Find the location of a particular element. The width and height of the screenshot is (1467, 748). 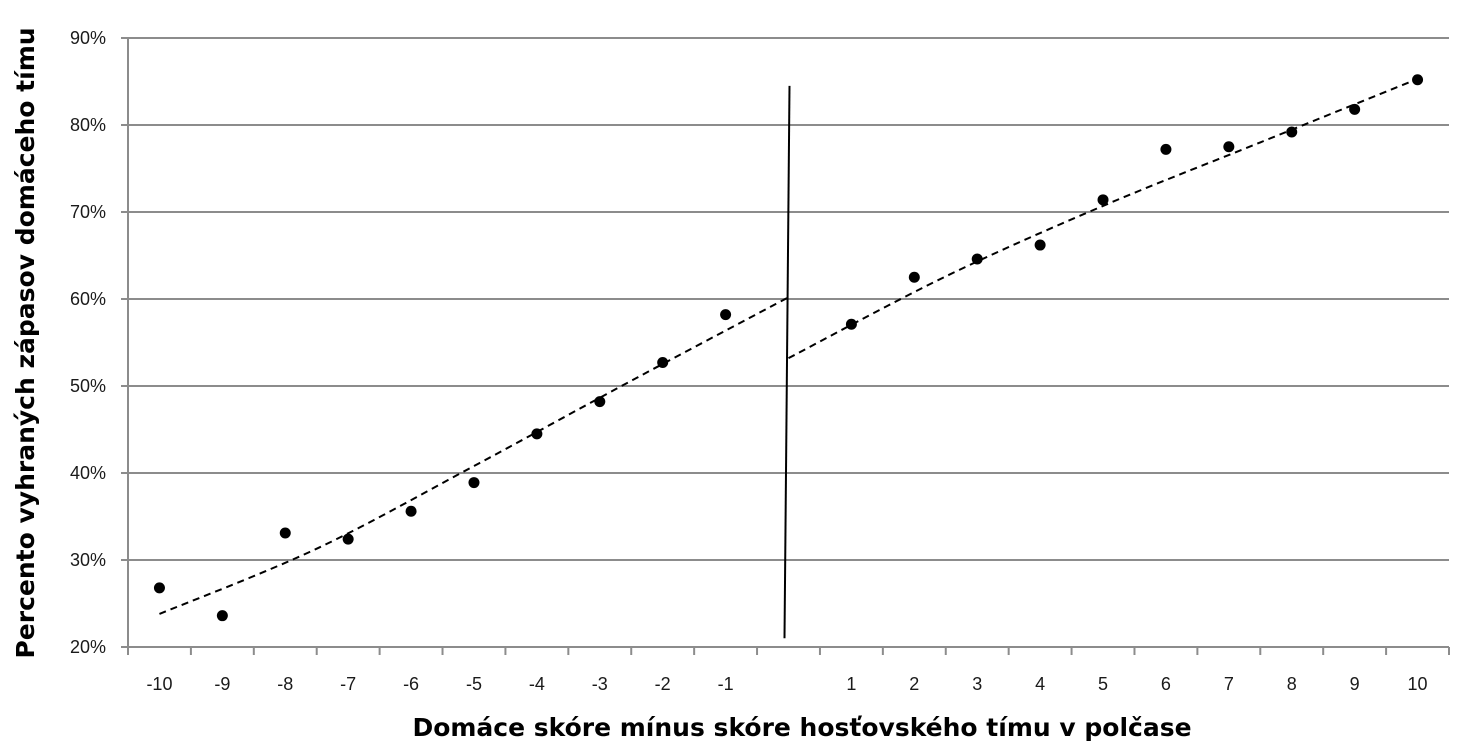

x-tick-label: -1 is located at coordinates (726, 684).